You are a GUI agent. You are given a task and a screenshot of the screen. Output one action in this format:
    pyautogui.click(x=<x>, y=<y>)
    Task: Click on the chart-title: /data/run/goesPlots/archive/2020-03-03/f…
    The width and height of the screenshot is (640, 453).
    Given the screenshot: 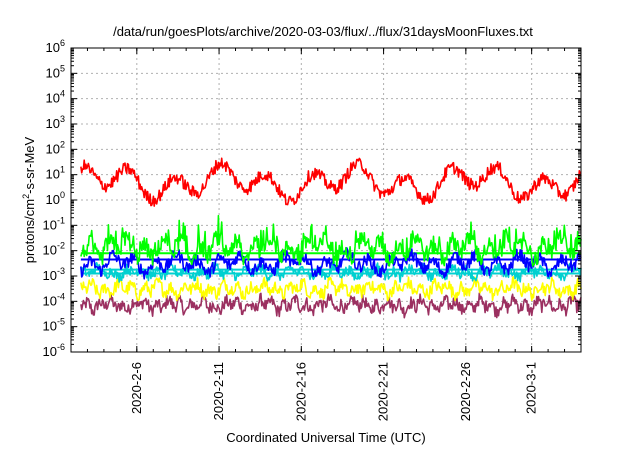 What is the action you would take?
    pyautogui.click(x=323, y=31)
    